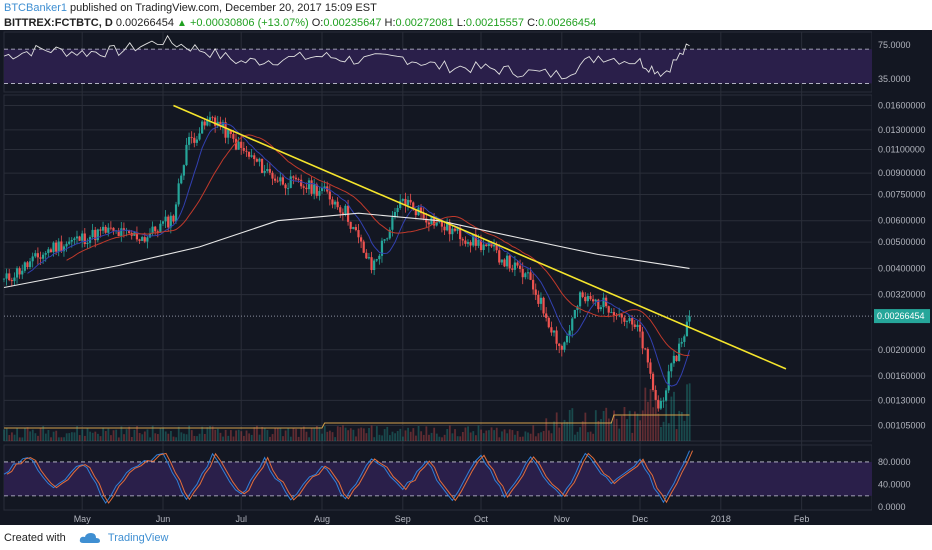 Image resolution: width=932 pixels, height=550 pixels. I want to click on x-tick-label: 2018, so click(721, 519).